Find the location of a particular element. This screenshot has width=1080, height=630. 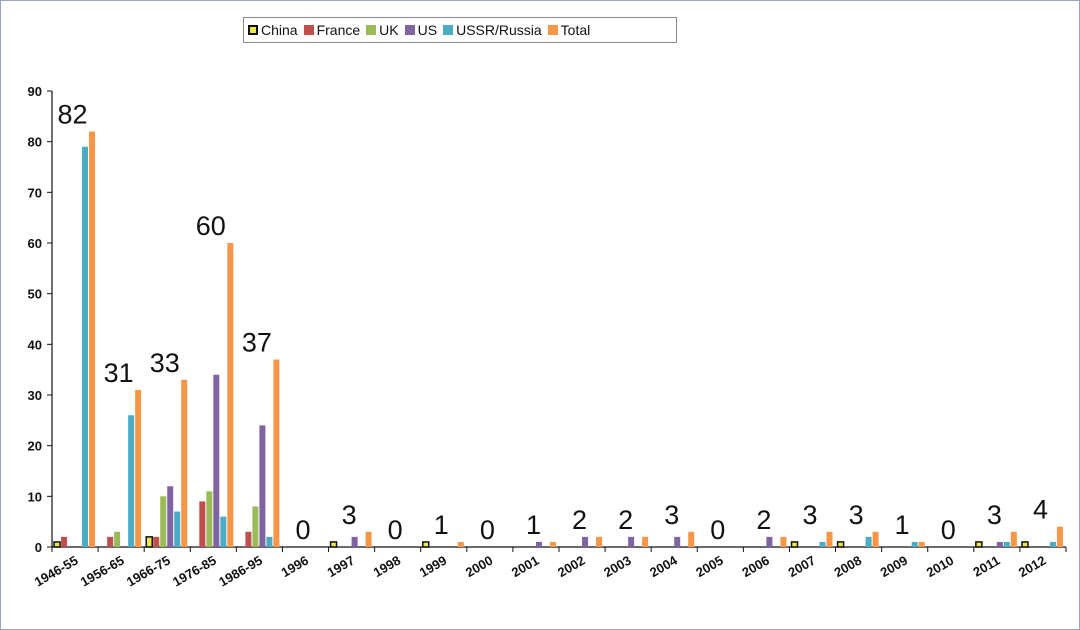

total-data-label: 37 is located at coordinates (257, 343).